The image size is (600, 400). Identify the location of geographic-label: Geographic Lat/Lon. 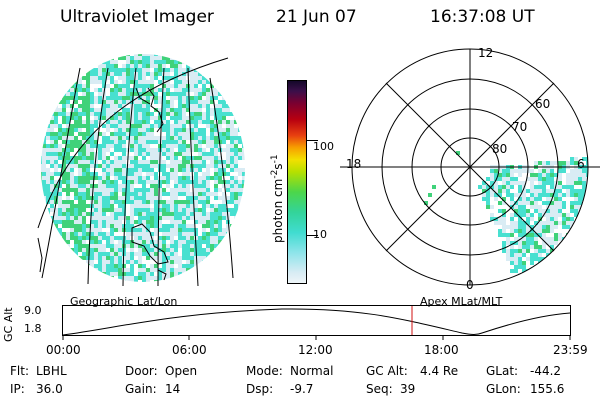
(124, 301).